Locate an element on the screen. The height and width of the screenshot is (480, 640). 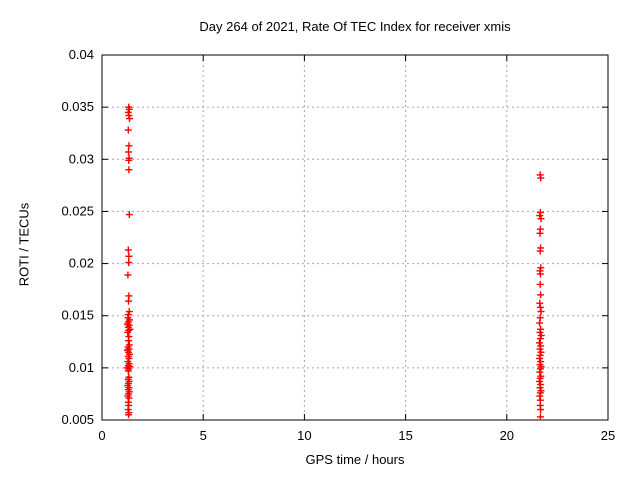
x-tick-label: 20 is located at coordinates (507, 435).